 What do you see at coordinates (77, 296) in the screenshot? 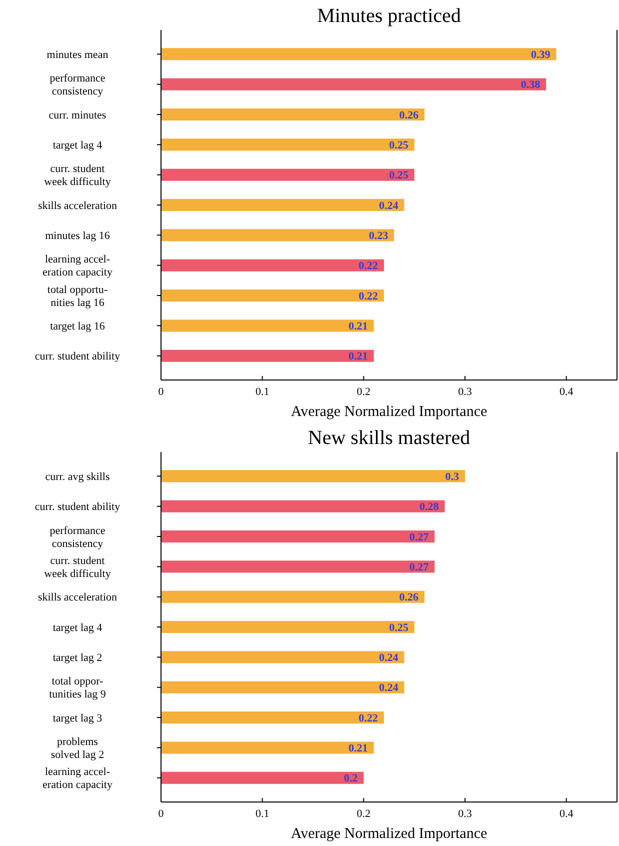
I see `y-tick-label: total opportu- nities lag 16` at bounding box center [77, 296].